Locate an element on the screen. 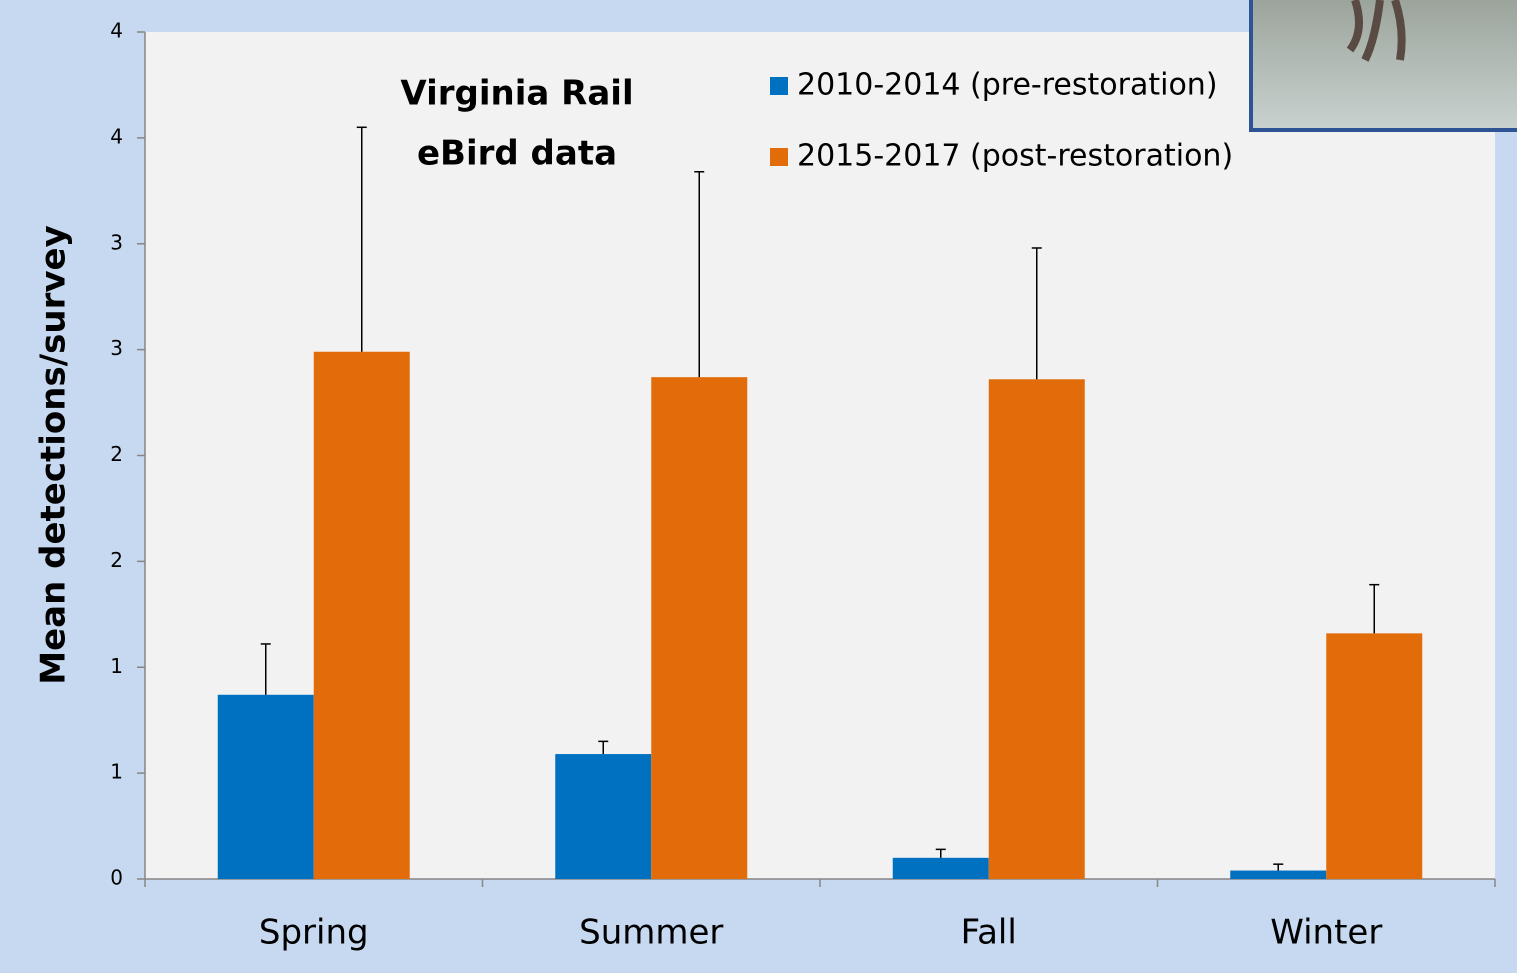 The height and width of the screenshot is (973, 1517). legend-label: 2015-2017 (post-restoration) is located at coordinates (1015, 156).